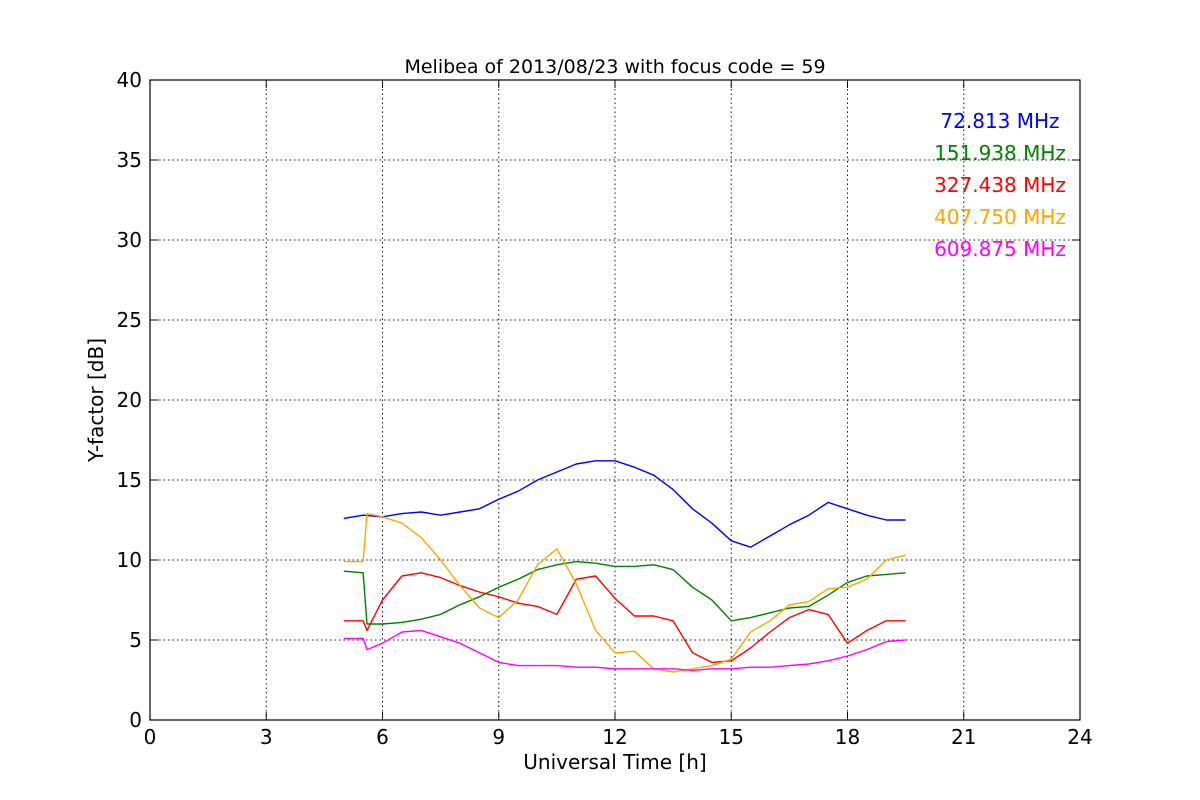  What do you see at coordinates (731, 737) in the screenshot?
I see `x-tick-label: 15` at bounding box center [731, 737].